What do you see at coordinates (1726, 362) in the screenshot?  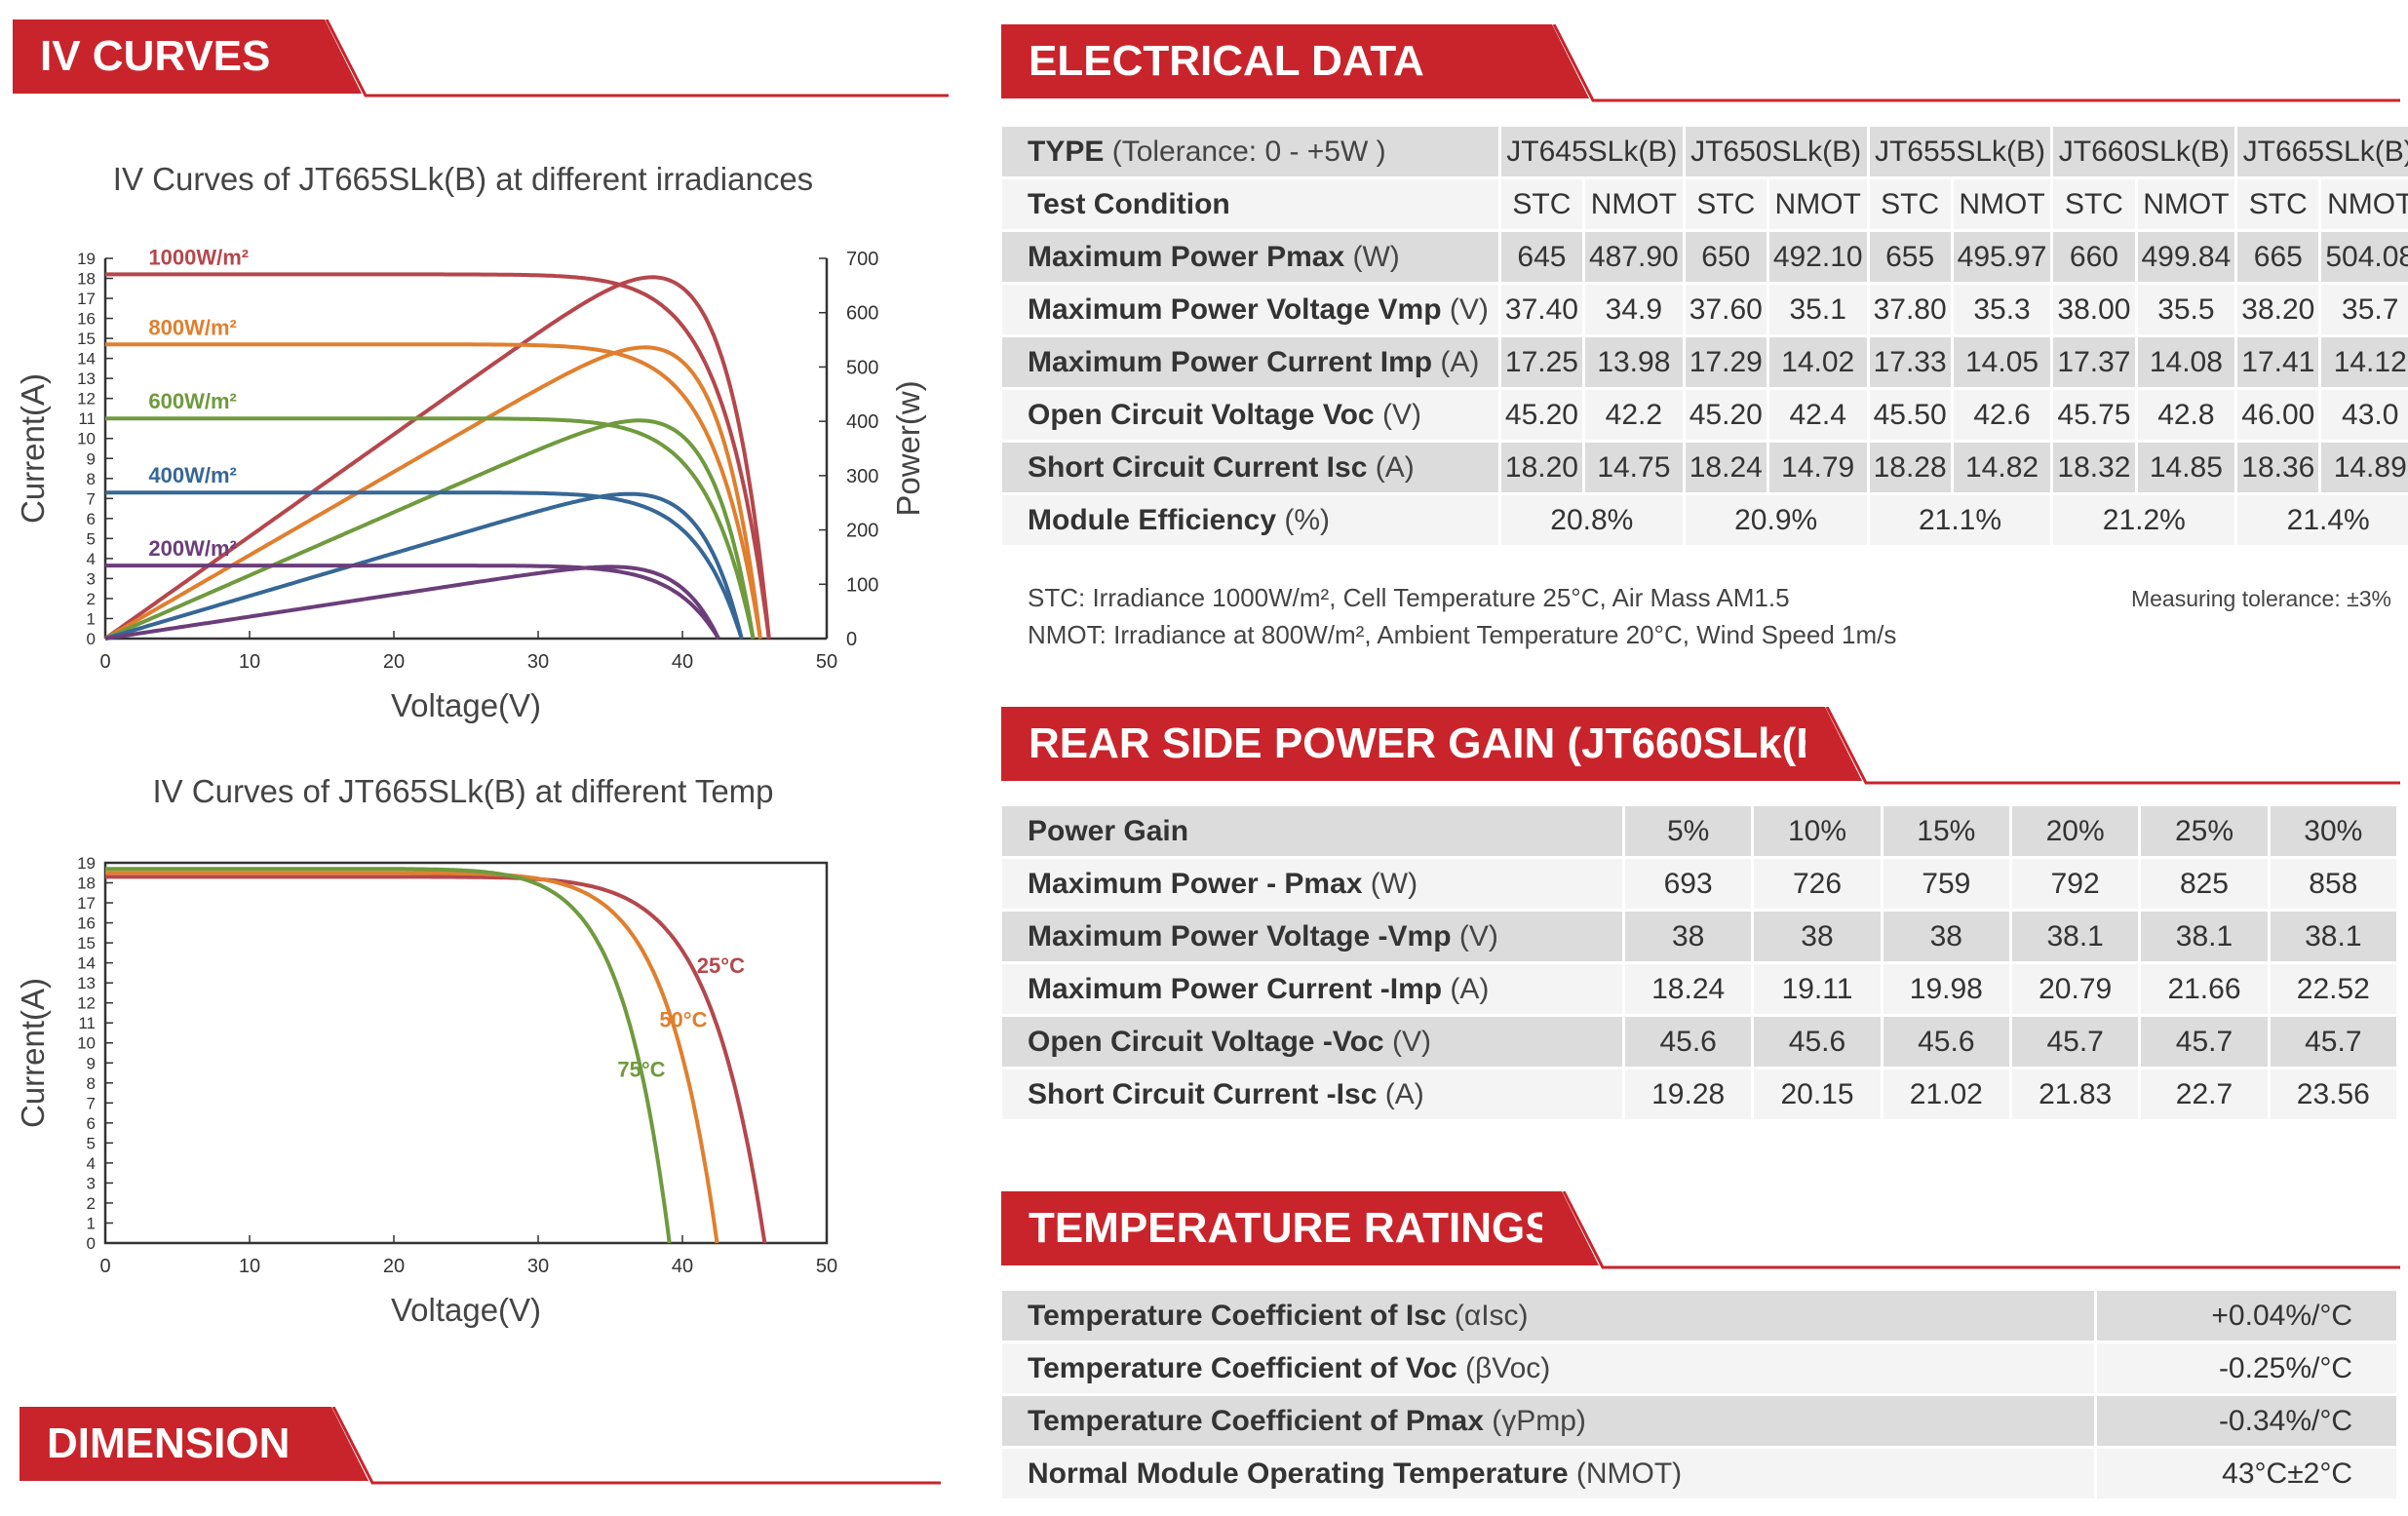 I see `table-cell: 17.29` at bounding box center [1726, 362].